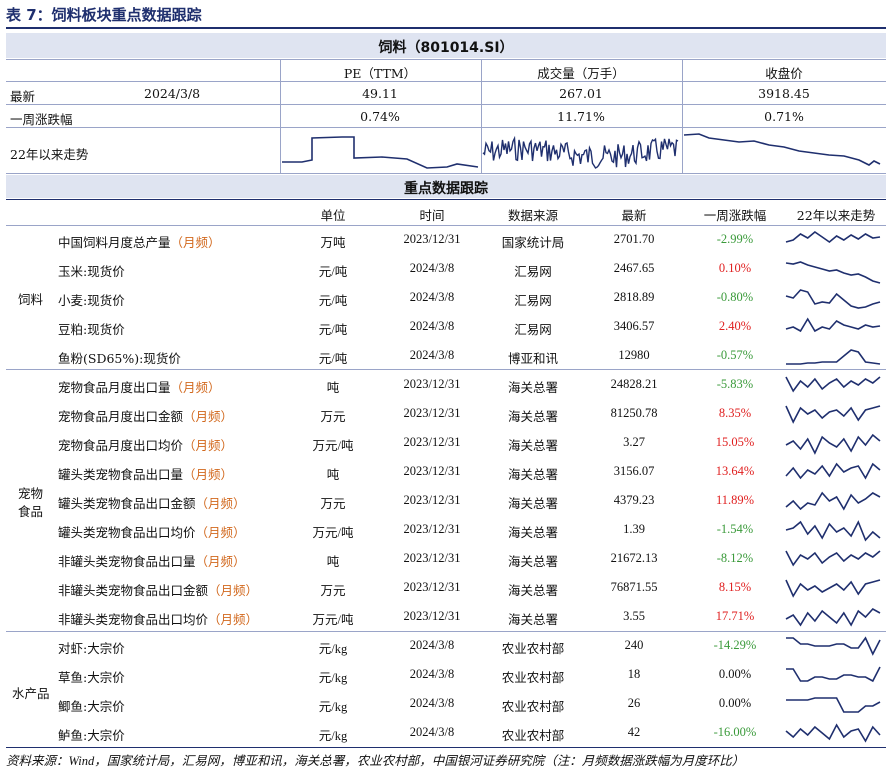 The image size is (895, 774). Describe the element at coordinates (31, 511) in the screenshot. I see `group-pet-food-l2: 食品` at that location.